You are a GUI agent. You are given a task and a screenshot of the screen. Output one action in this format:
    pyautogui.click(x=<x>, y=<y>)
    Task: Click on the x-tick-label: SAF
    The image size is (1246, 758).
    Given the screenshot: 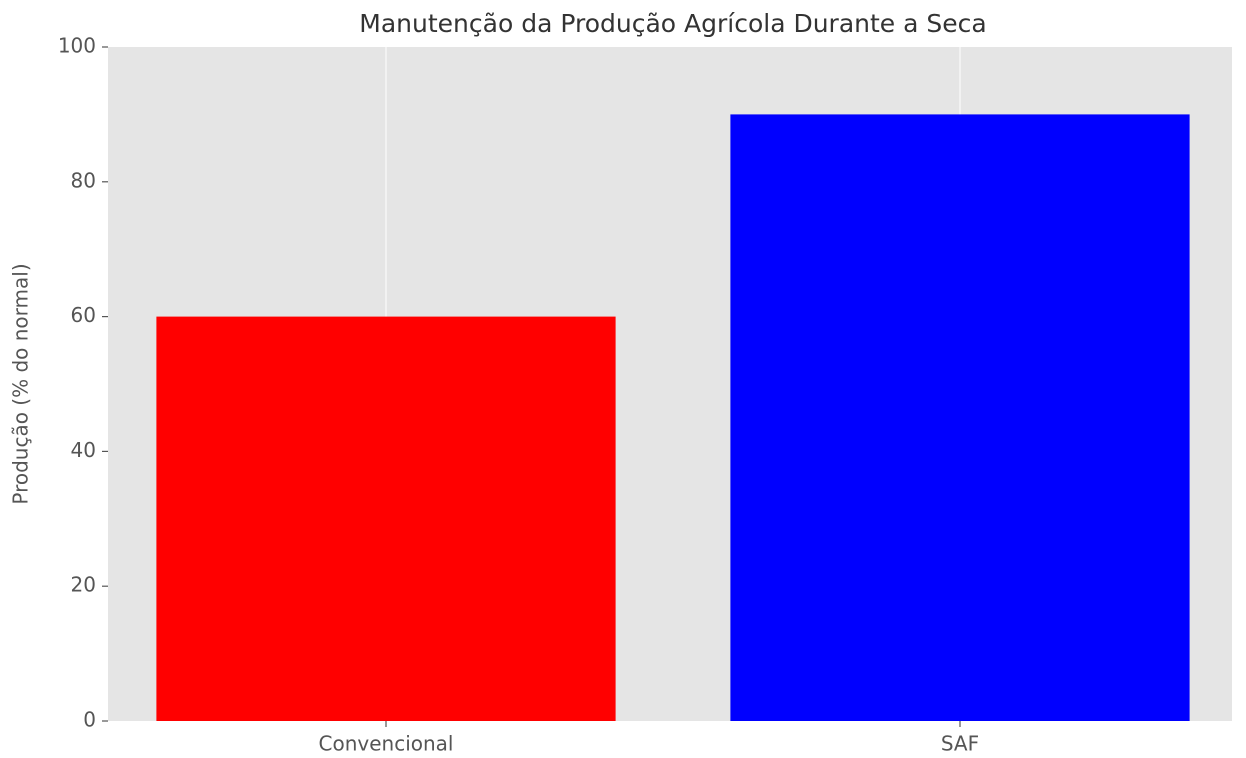 What is the action you would take?
    pyautogui.click(x=960, y=744)
    